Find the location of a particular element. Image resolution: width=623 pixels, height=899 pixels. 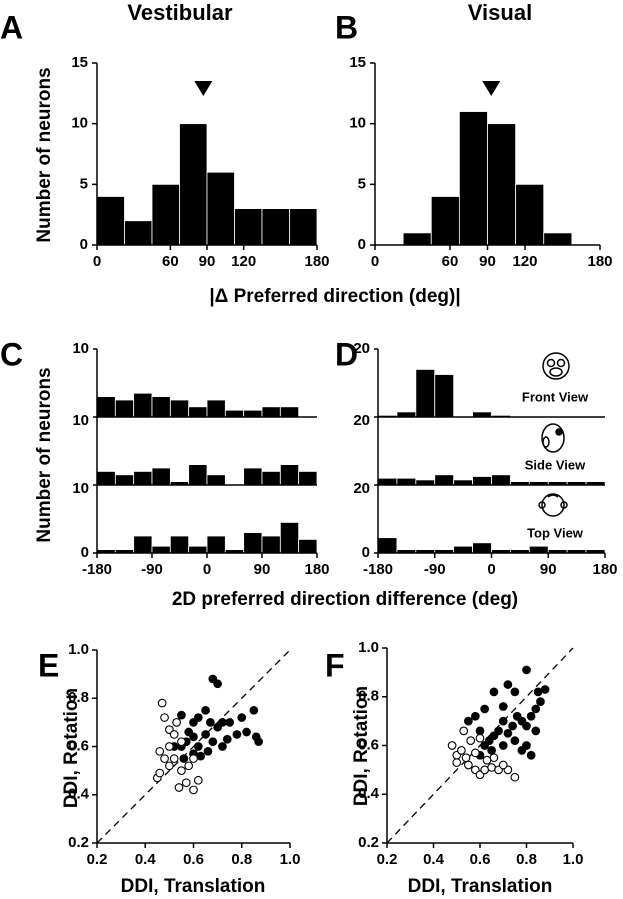

view-label: Top View is located at coordinates (555, 532).